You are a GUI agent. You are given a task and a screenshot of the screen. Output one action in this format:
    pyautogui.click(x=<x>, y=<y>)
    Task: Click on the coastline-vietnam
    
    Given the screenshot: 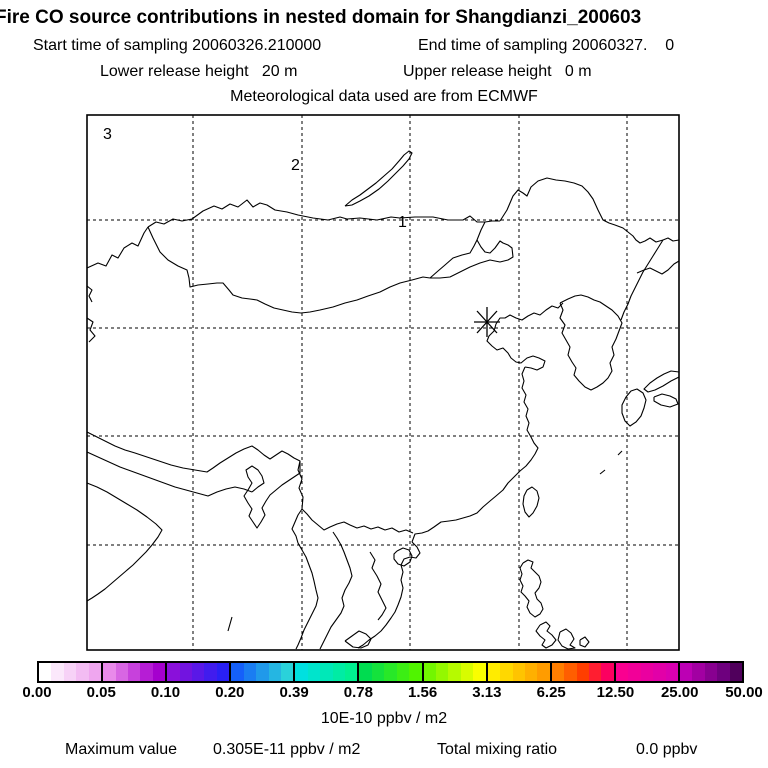 What is the action you would take?
    pyautogui.click(x=389, y=595)
    